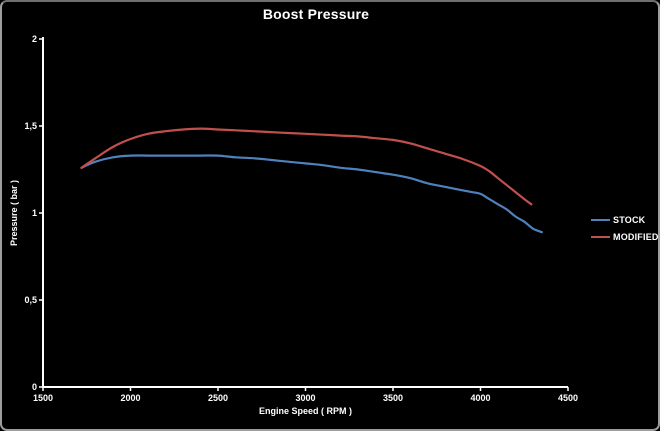 Image resolution: width=660 pixels, height=431 pixels. What do you see at coordinates (34, 213) in the screenshot?
I see `y-tick-label: 1` at bounding box center [34, 213].